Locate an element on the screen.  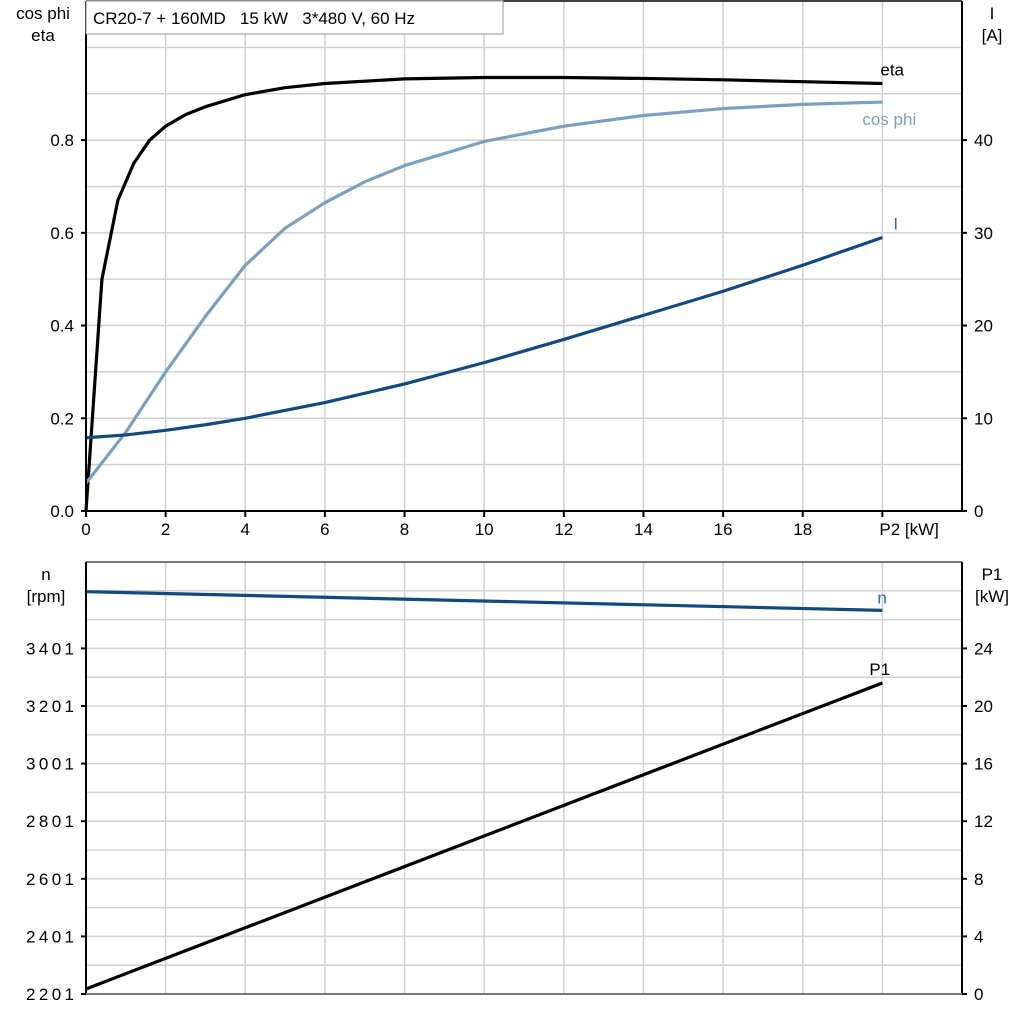
x-tick-label: 8 is located at coordinates (404, 529).